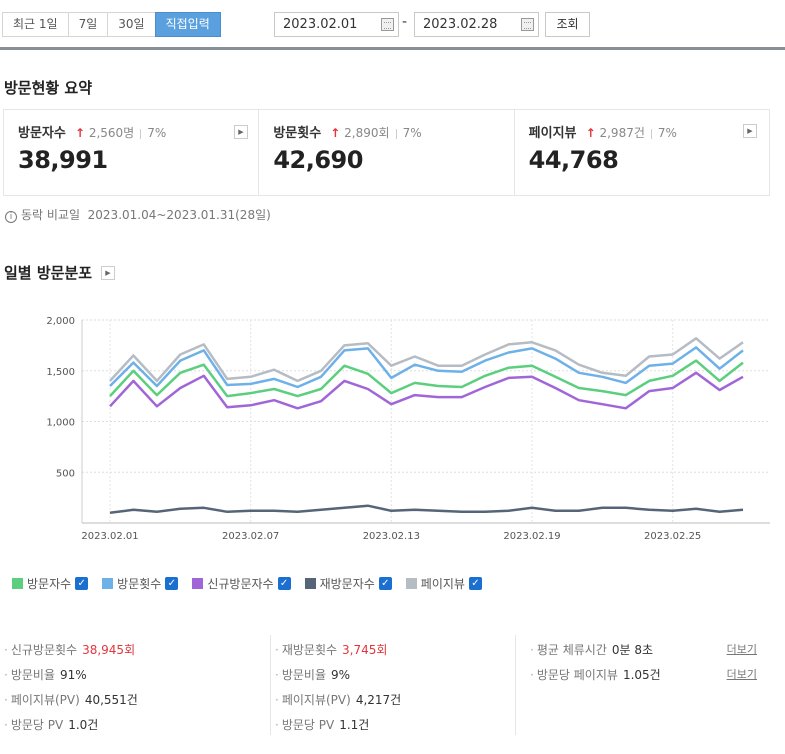  Describe the element at coordinates (297, 133) in the screenshot. I see `card-label: 방문횟수` at that location.